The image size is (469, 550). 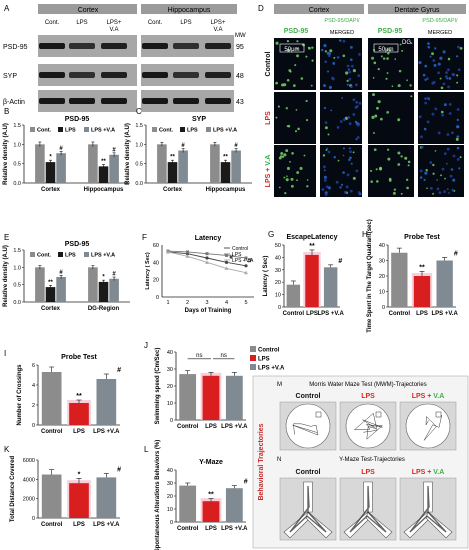 What do you see at coordinates (382, 246) in the screenshot?
I see `y-tick-label: 40` at bounding box center [382, 246].